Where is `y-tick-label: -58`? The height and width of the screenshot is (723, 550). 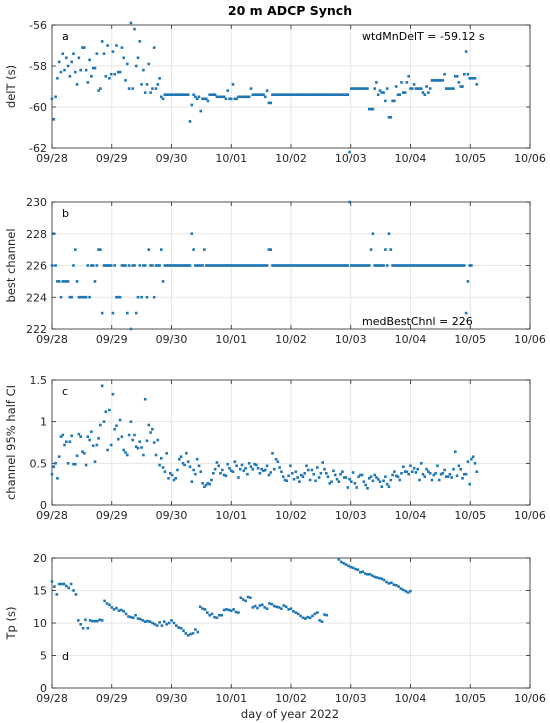
y-tick-label: -58 is located at coordinates (38, 66).